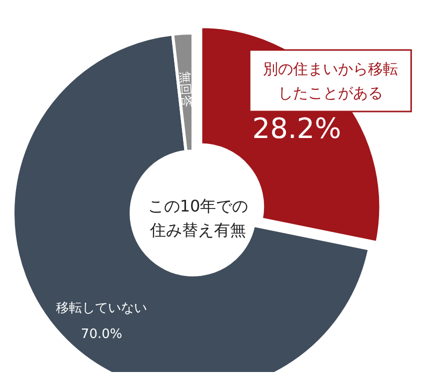 Image resolution: width=430 pixels, height=380 pixels. Describe the element at coordinates (330, 81) in the screenshot. I see `slice-label: 別の住まいから移転したことがある` at that location.